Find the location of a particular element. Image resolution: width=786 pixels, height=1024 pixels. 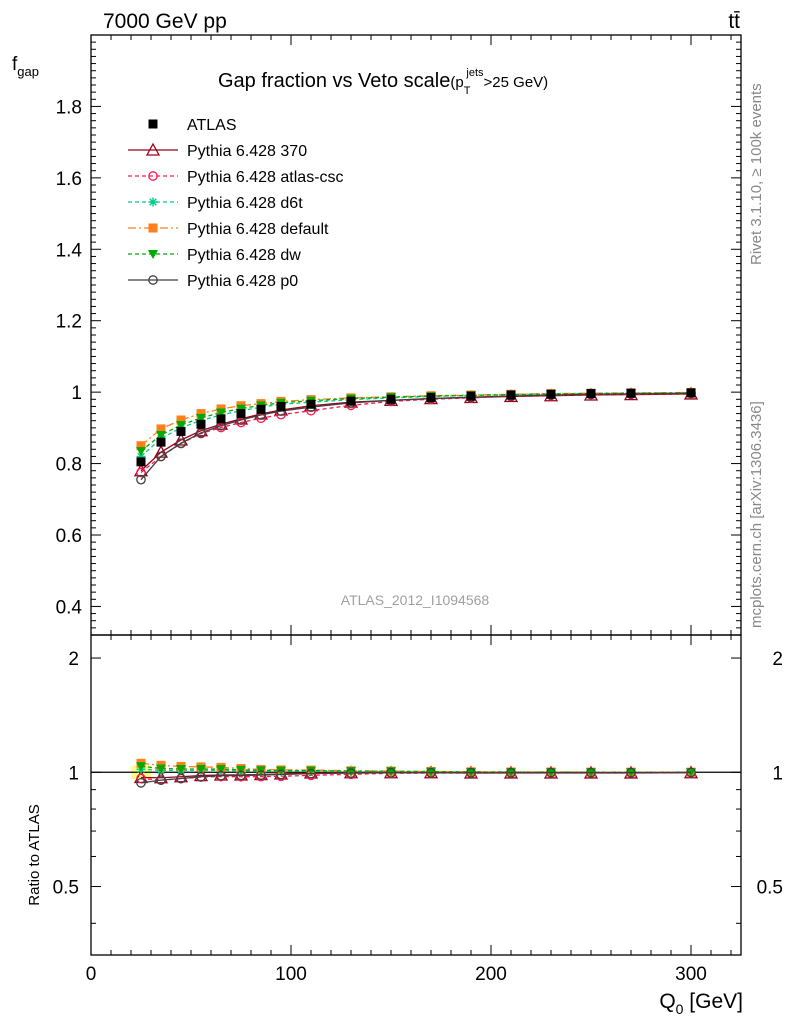

legend-marker-pythia-6-428-p0 is located at coordinates (153, 280).